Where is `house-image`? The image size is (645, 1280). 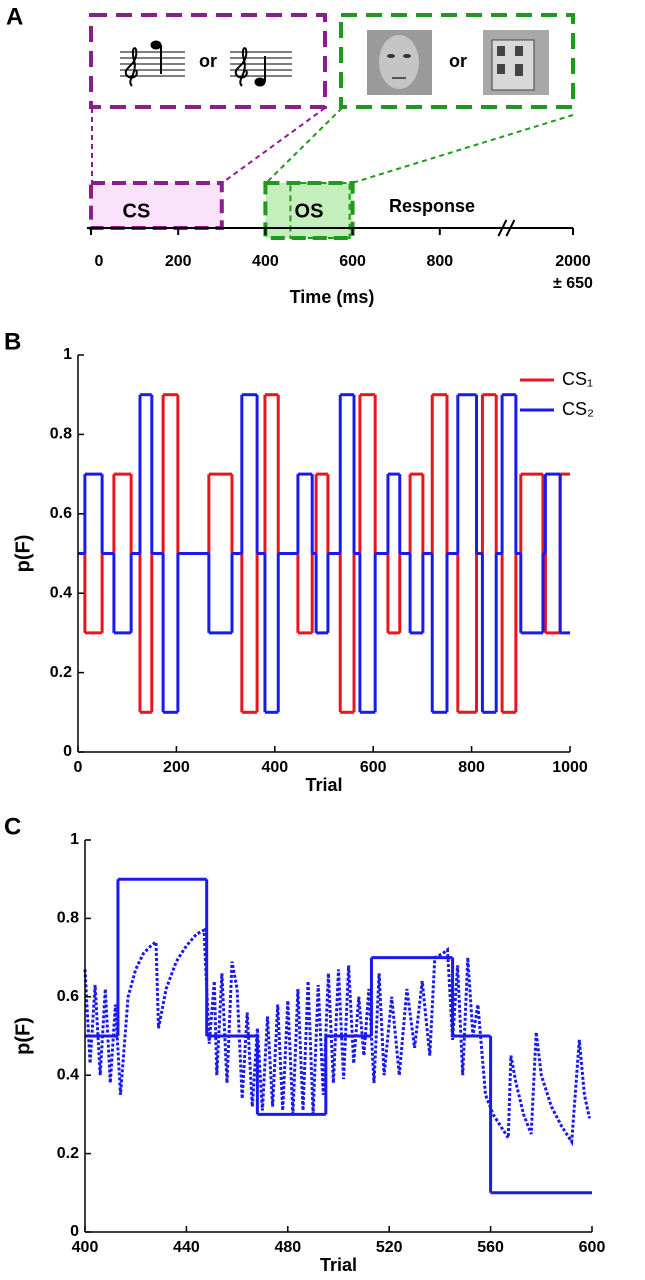 house-image is located at coordinates (516, 62).